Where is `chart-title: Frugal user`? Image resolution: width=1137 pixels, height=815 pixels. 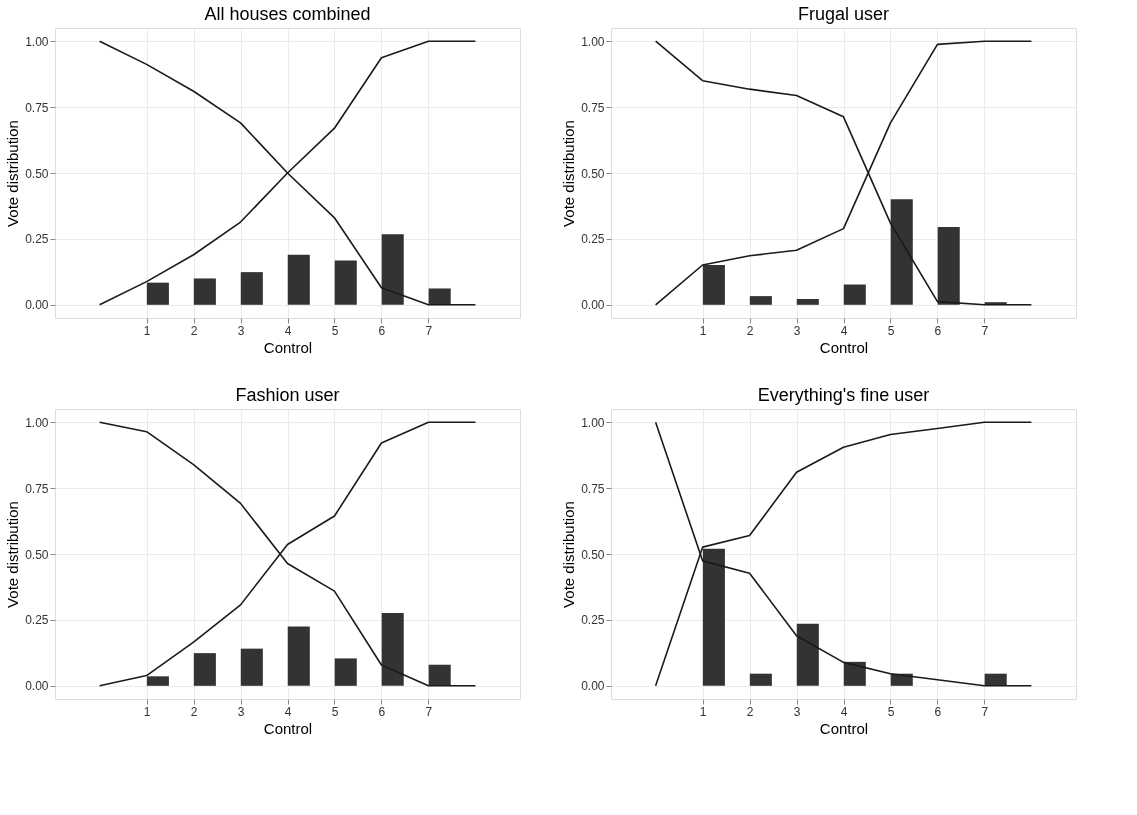 chart-title: Frugal user is located at coordinates (843, 14).